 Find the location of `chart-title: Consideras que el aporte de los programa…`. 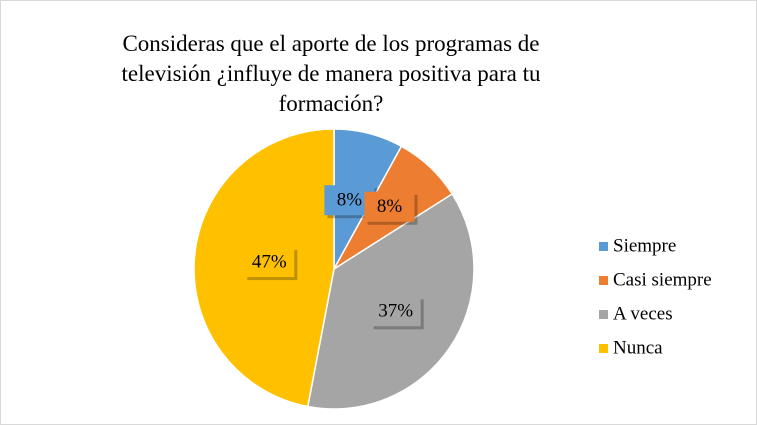

chart-title: Consideras que el aporte de los programa… is located at coordinates (331, 73).